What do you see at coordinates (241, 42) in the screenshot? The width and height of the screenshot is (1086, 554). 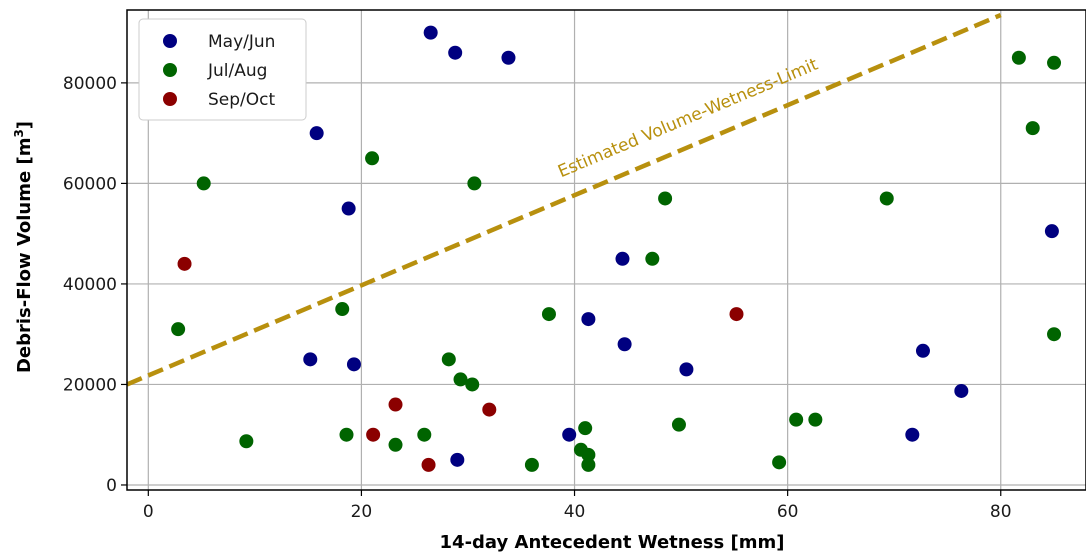 I see `legend-label-may-jun: May/Jun` at bounding box center [241, 42].